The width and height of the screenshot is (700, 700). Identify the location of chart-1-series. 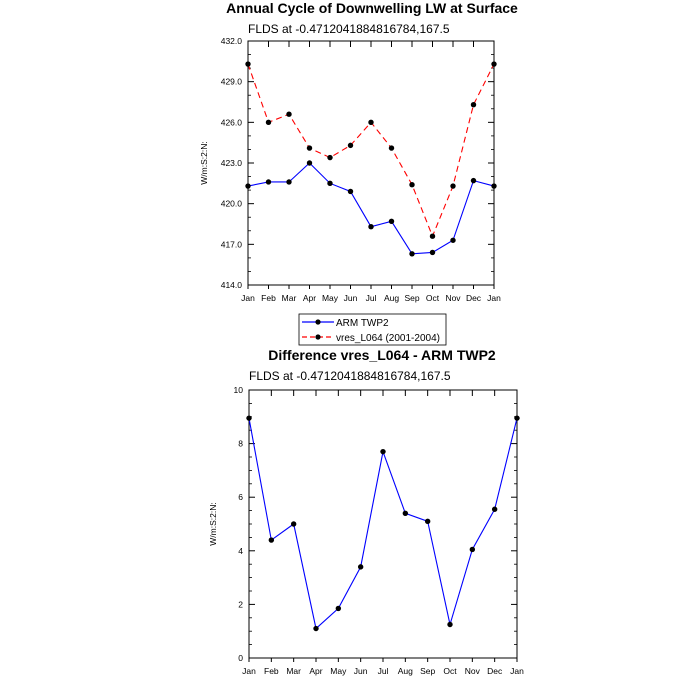
(371, 159).